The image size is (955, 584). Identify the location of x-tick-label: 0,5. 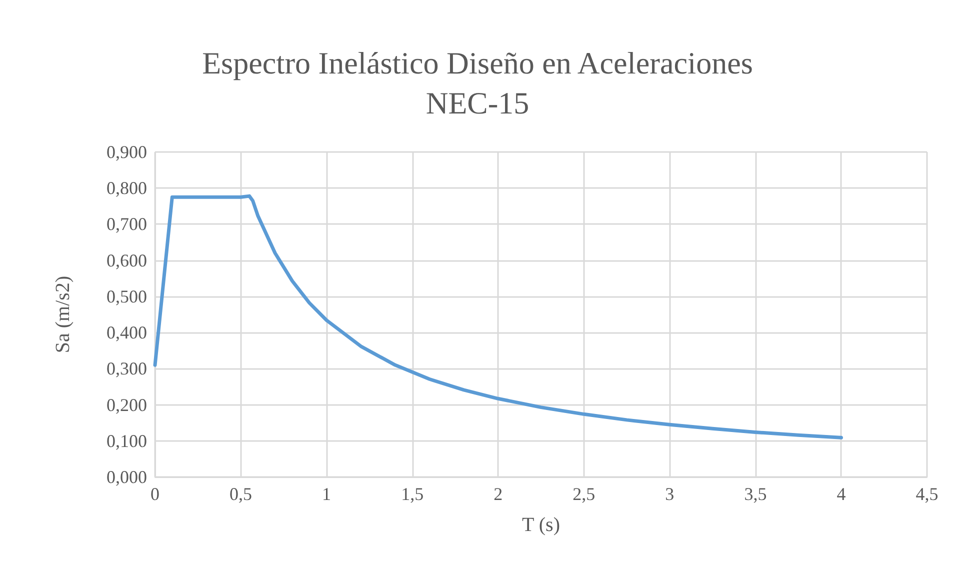
(241, 494).